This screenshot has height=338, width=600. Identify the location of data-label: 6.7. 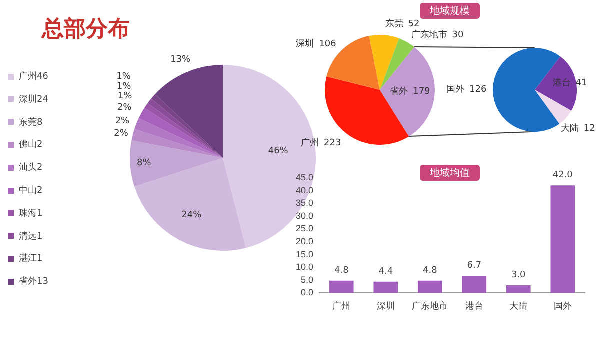
(474, 265).